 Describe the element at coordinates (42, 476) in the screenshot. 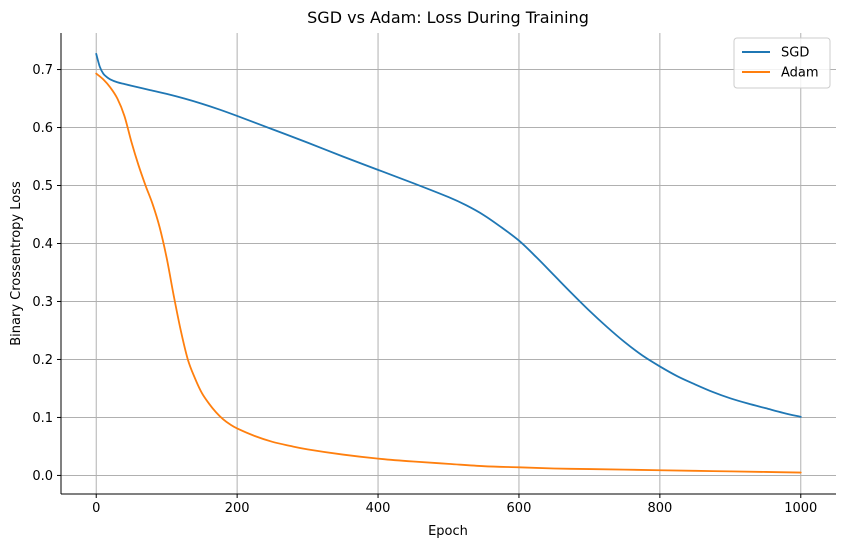

I see `y-tick-label: 0.0` at that location.